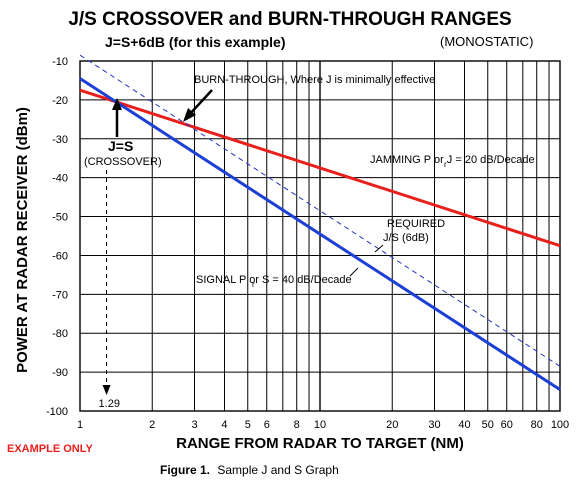 The height and width of the screenshot is (485, 579). What do you see at coordinates (452, 160) in the screenshot?
I see `jamming-annotation: JAMMING P or J = 20 dB/Decade` at bounding box center [452, 160].